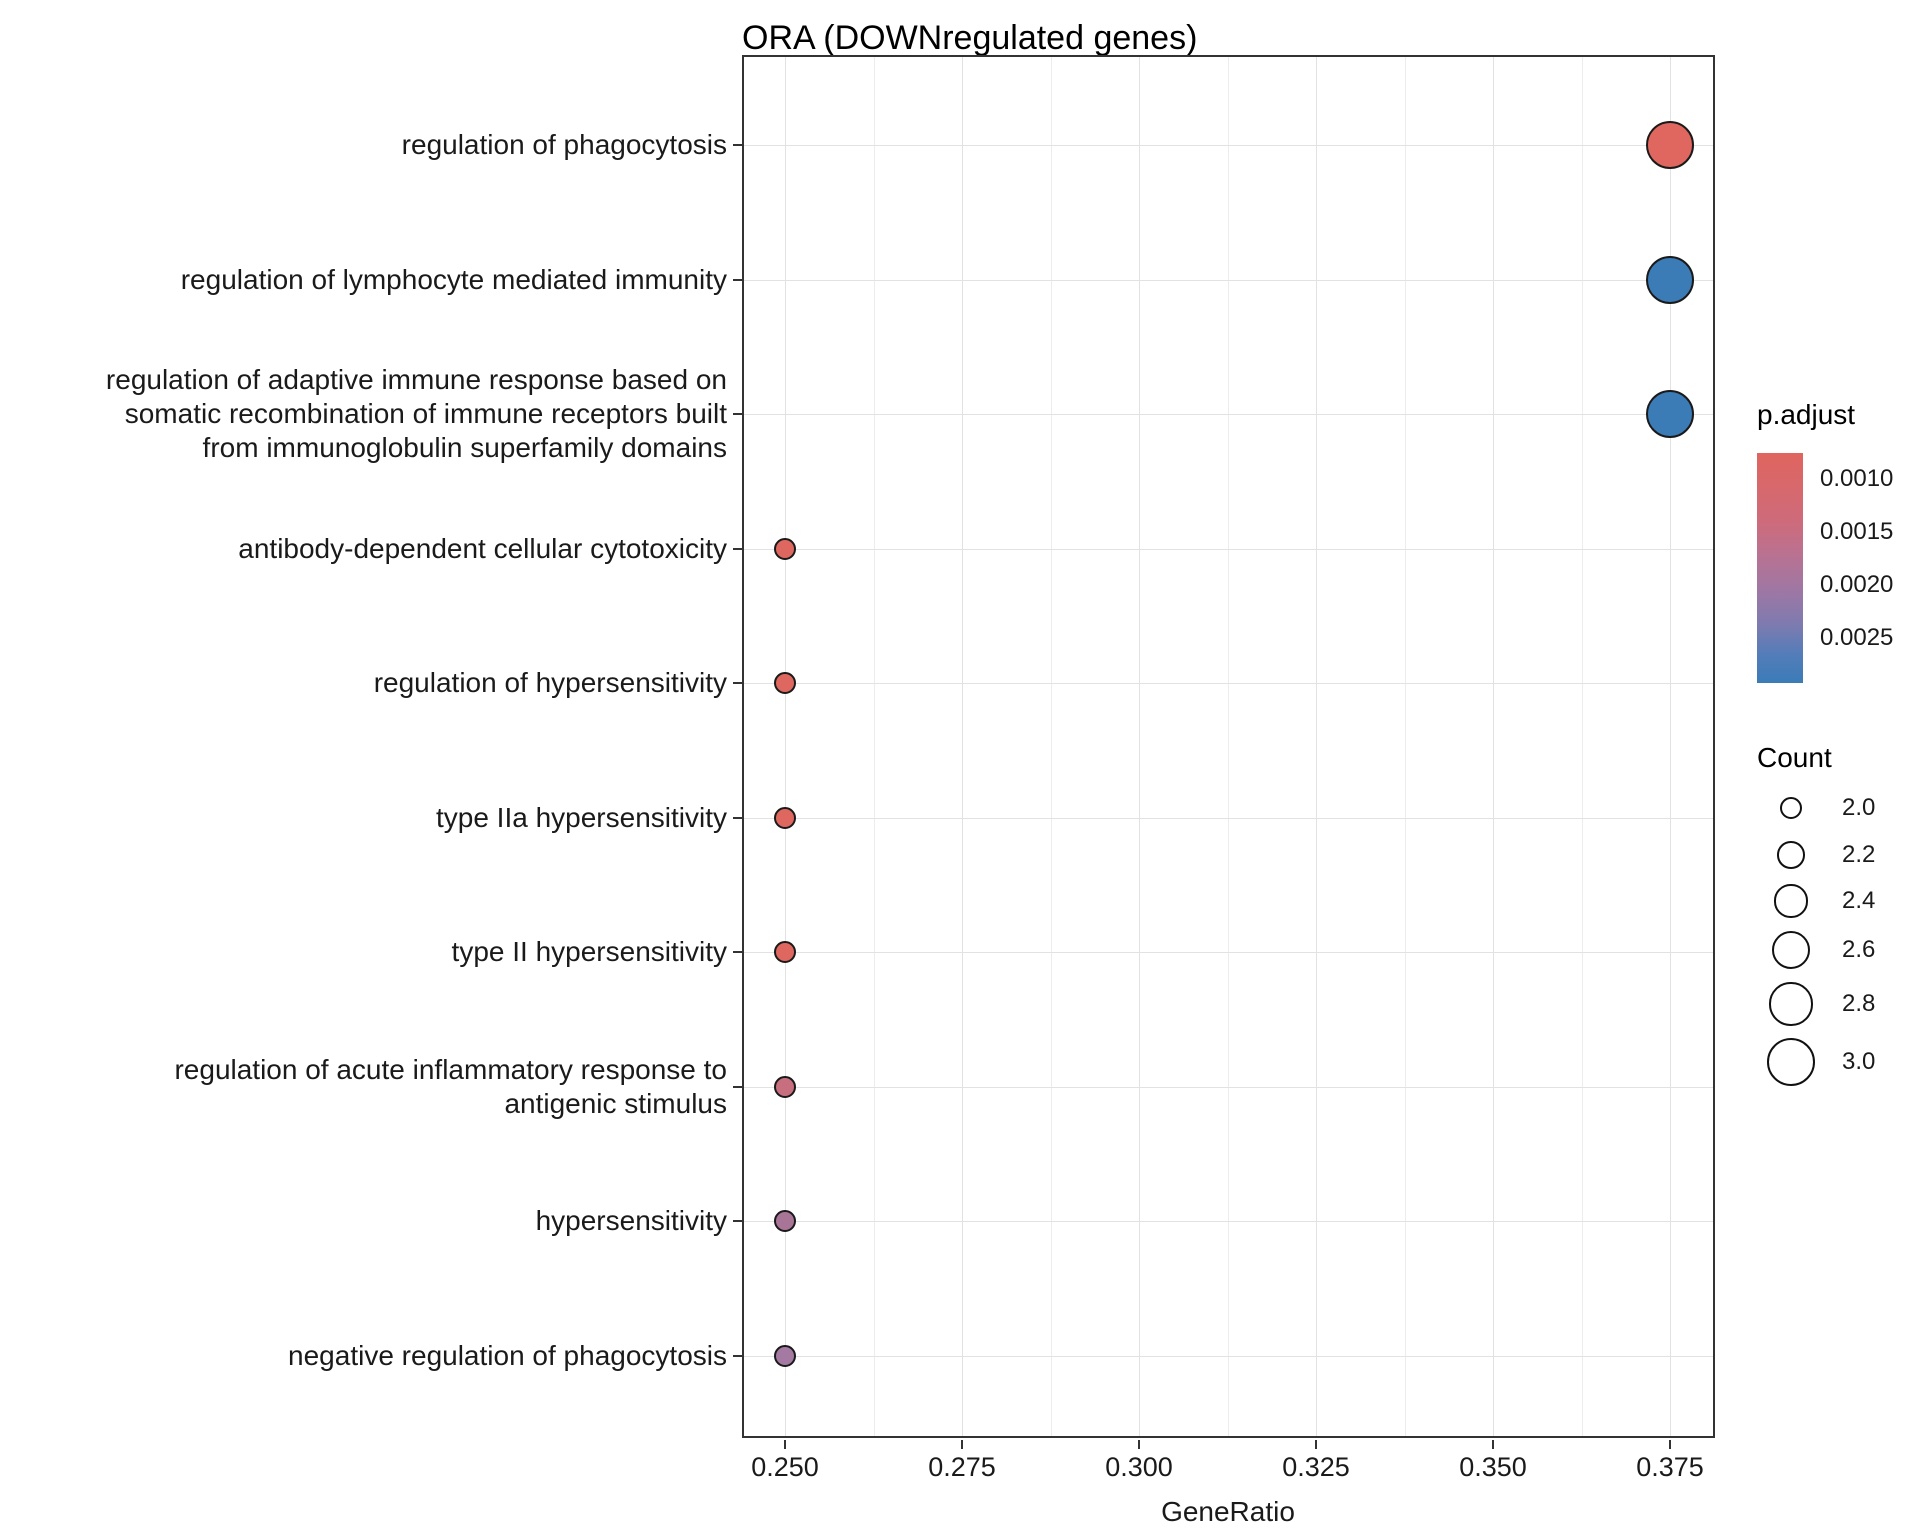 Image resolution: width=1920 pixels, height=1536 pixels. What do you see at coordinates (1139, 1467) in the screenshot?
I see `x-tick-label: 0.300` at bounding box center [1139, 1467].